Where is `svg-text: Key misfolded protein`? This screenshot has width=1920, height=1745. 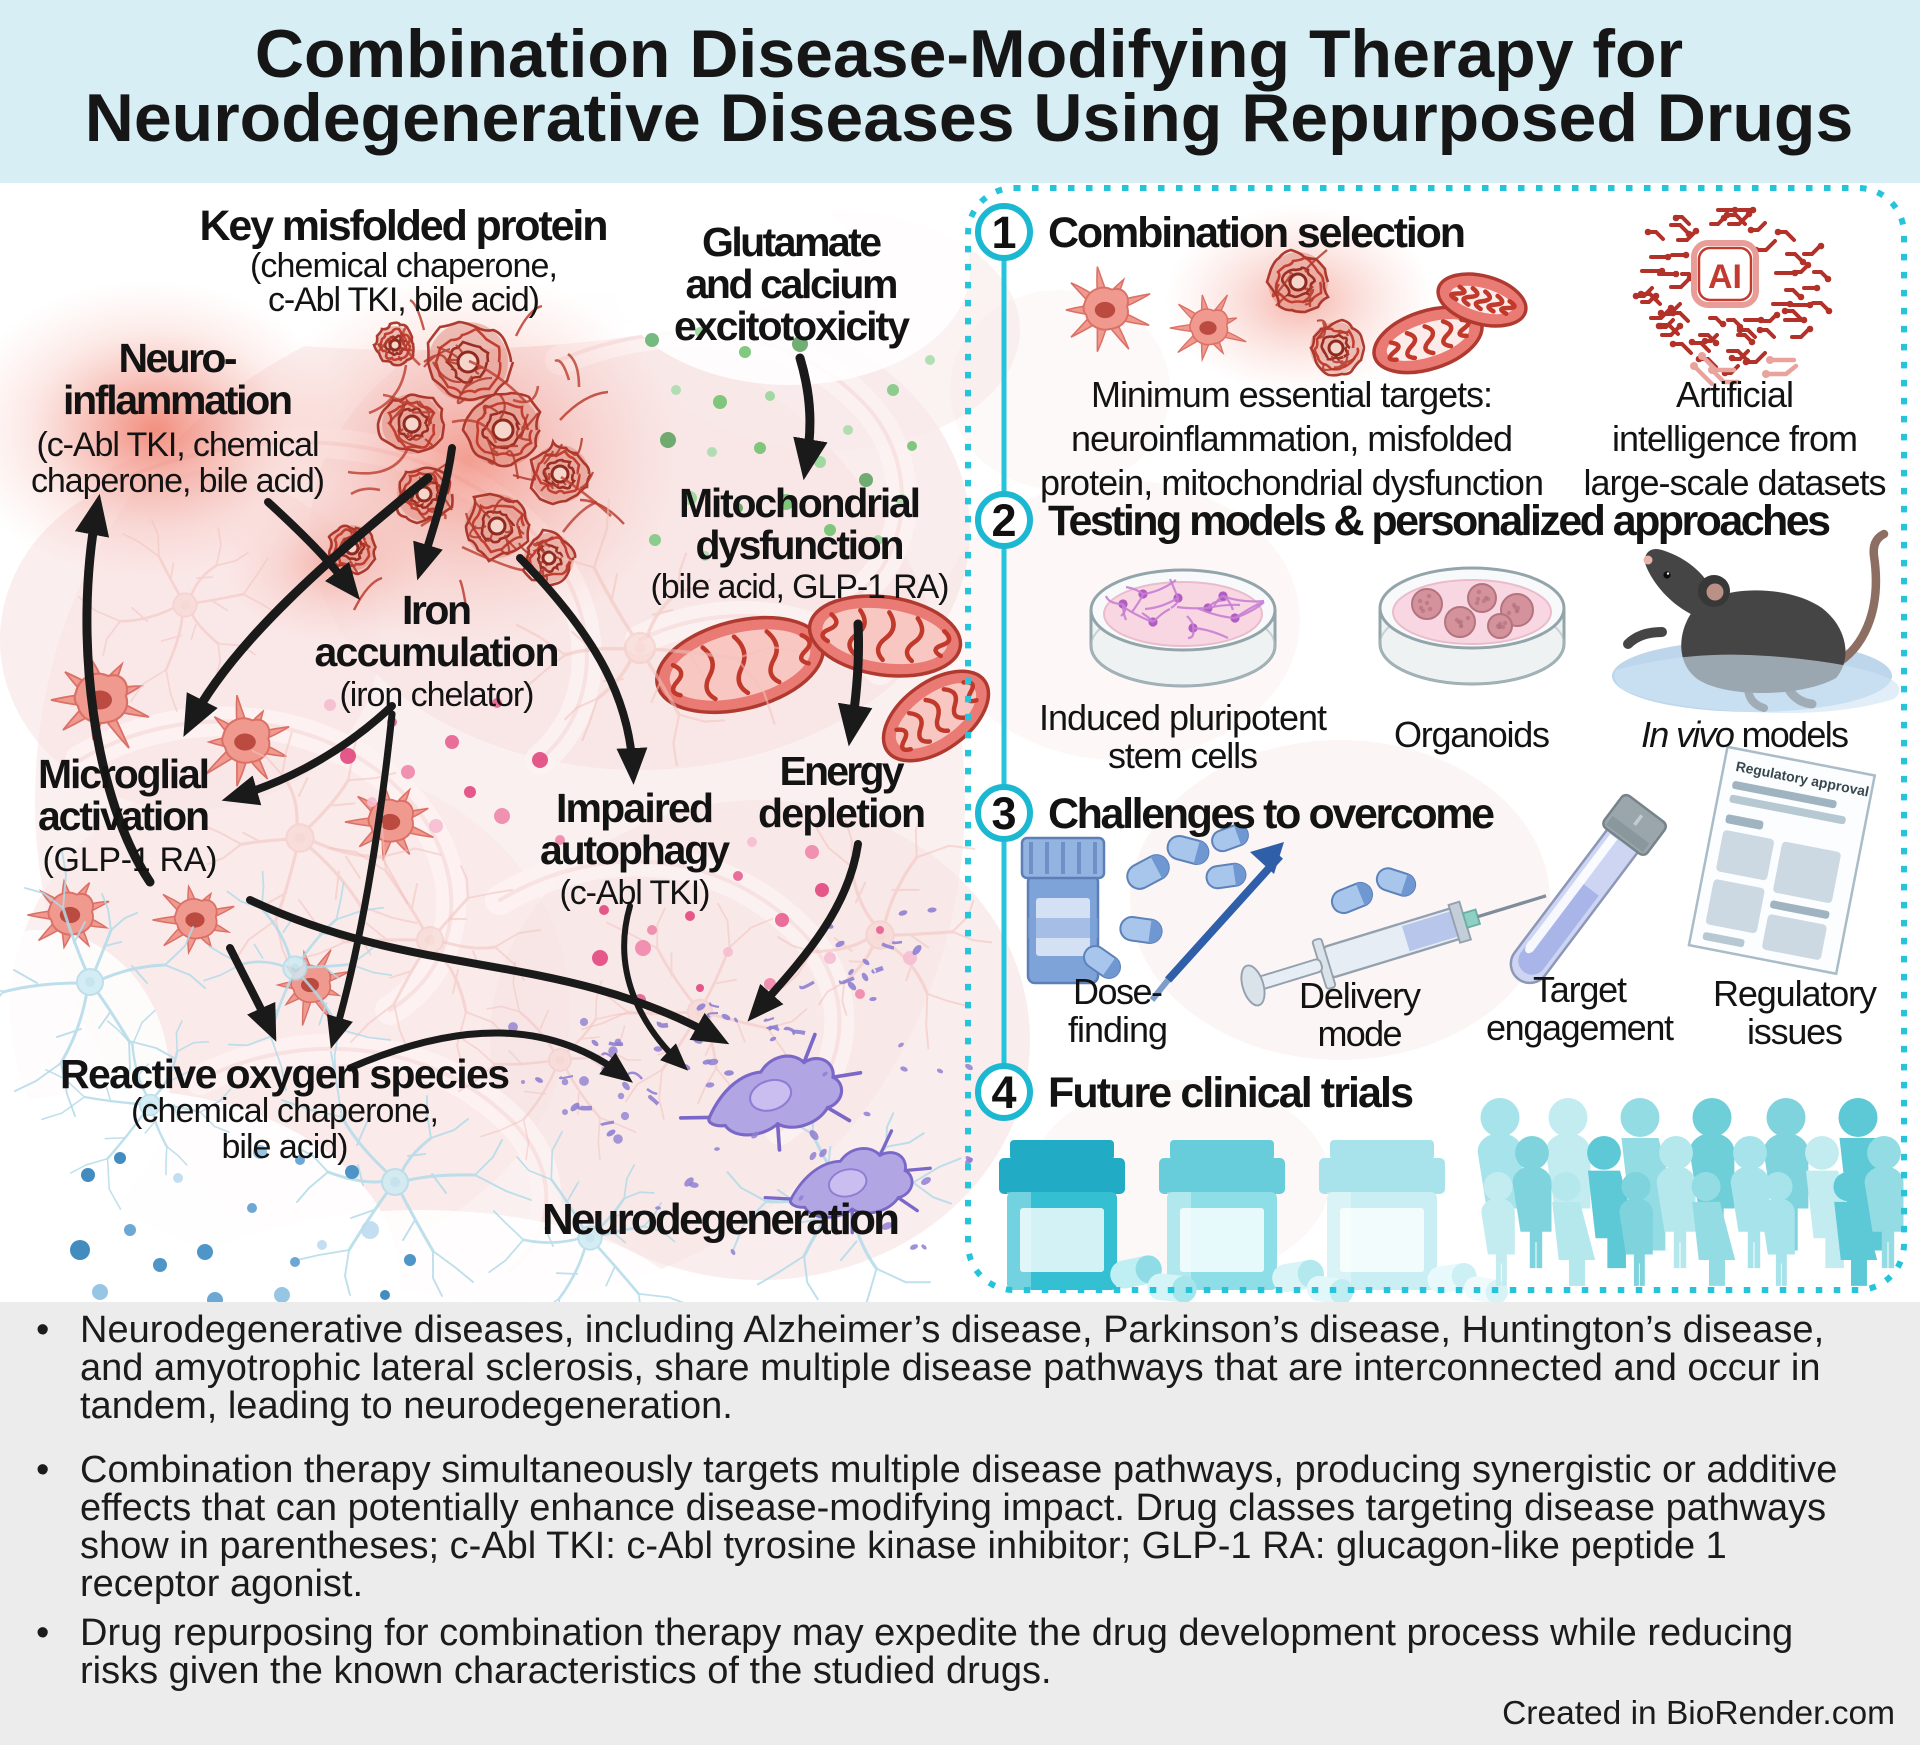 svg-text: Key misfolded protein is located at coordinates (404, 226).